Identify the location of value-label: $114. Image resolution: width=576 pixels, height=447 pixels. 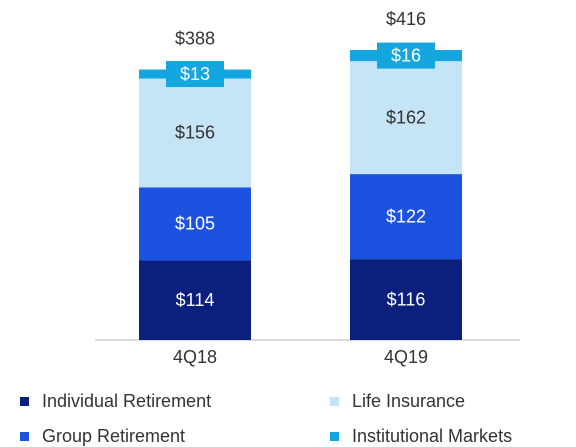
(195, 300).